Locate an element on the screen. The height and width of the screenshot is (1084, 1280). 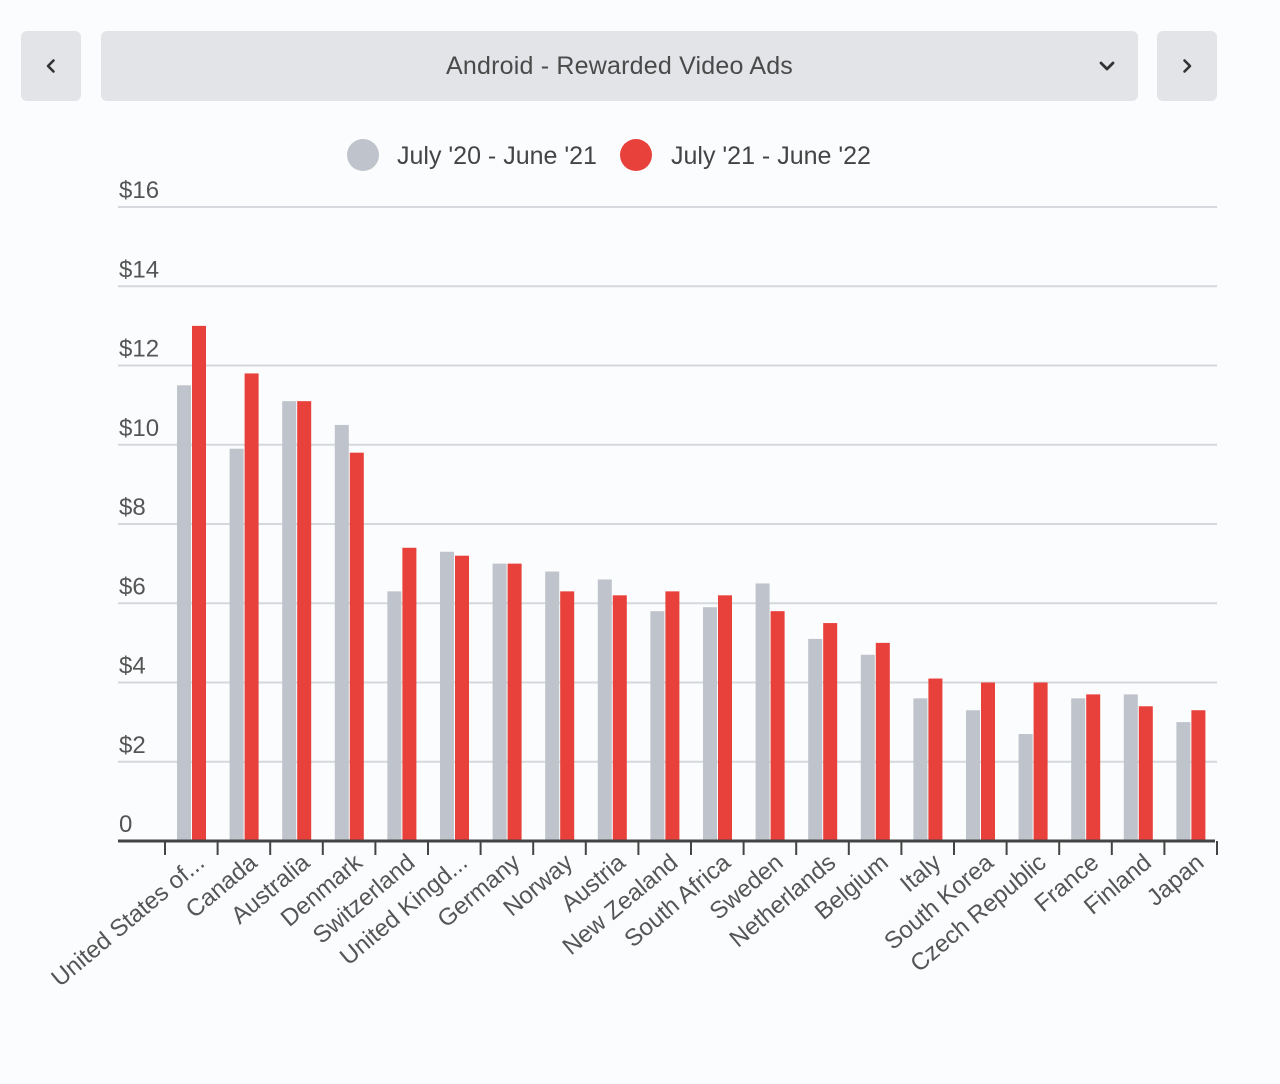
y-tick-label: $10 is located at coordinates (139, 428).